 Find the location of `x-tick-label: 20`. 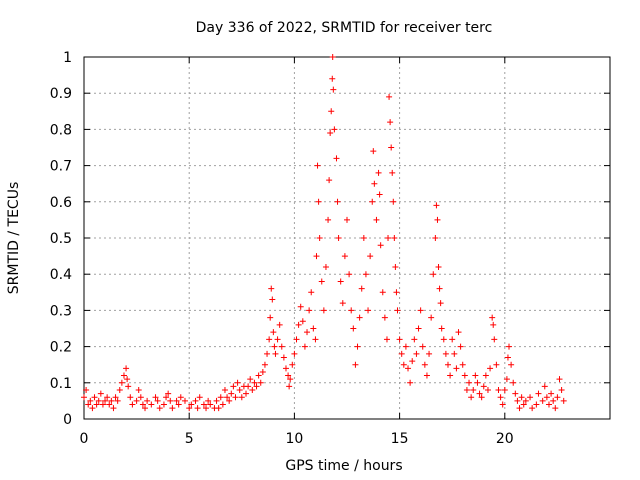

x-tick-label: 20 is located at coordinates (505, 439).